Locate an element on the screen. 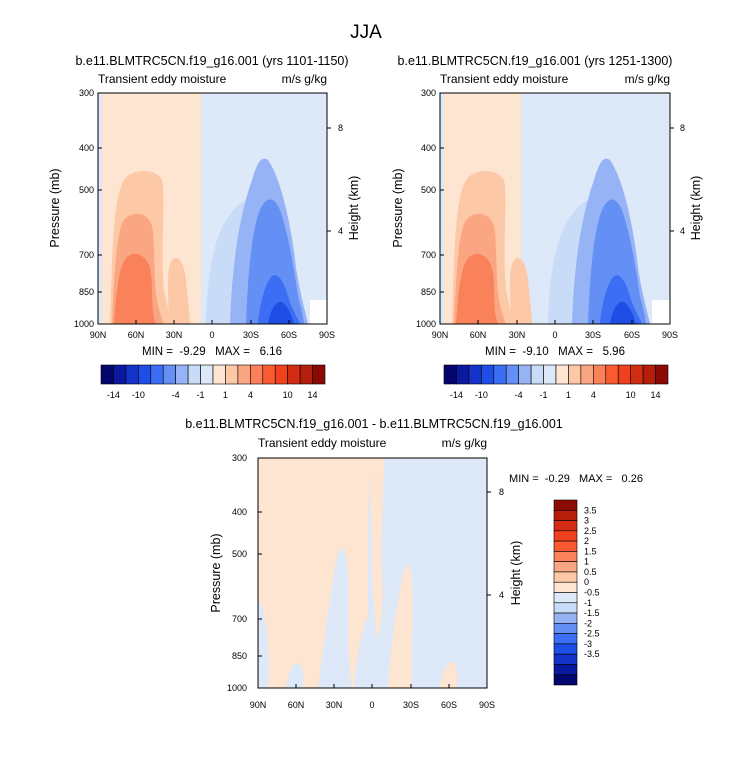 Image resolution: width=733 pixels, height=784 pixels. panel-1-xtick-0: 0 is located at coordinates (211, 335).